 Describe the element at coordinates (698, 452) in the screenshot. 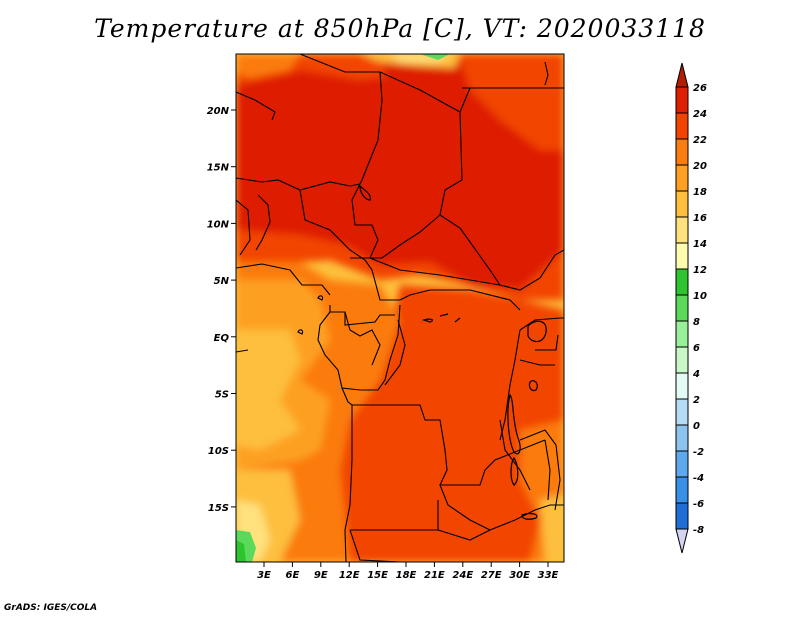

I see `colorbar-label: -2` at that location.